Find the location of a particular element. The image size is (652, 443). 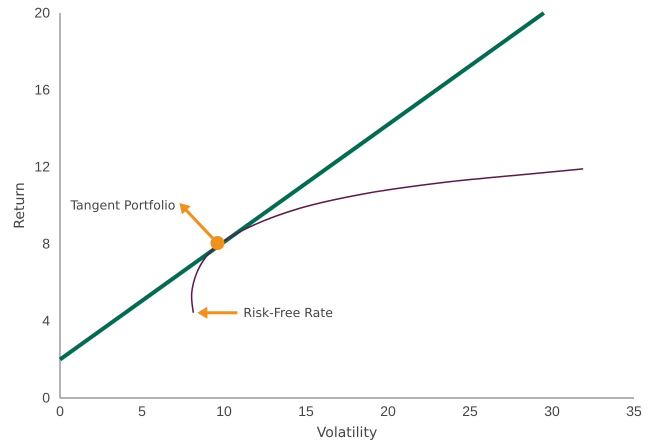

y-tick-label: 0 is located at coordinates (46, 397).